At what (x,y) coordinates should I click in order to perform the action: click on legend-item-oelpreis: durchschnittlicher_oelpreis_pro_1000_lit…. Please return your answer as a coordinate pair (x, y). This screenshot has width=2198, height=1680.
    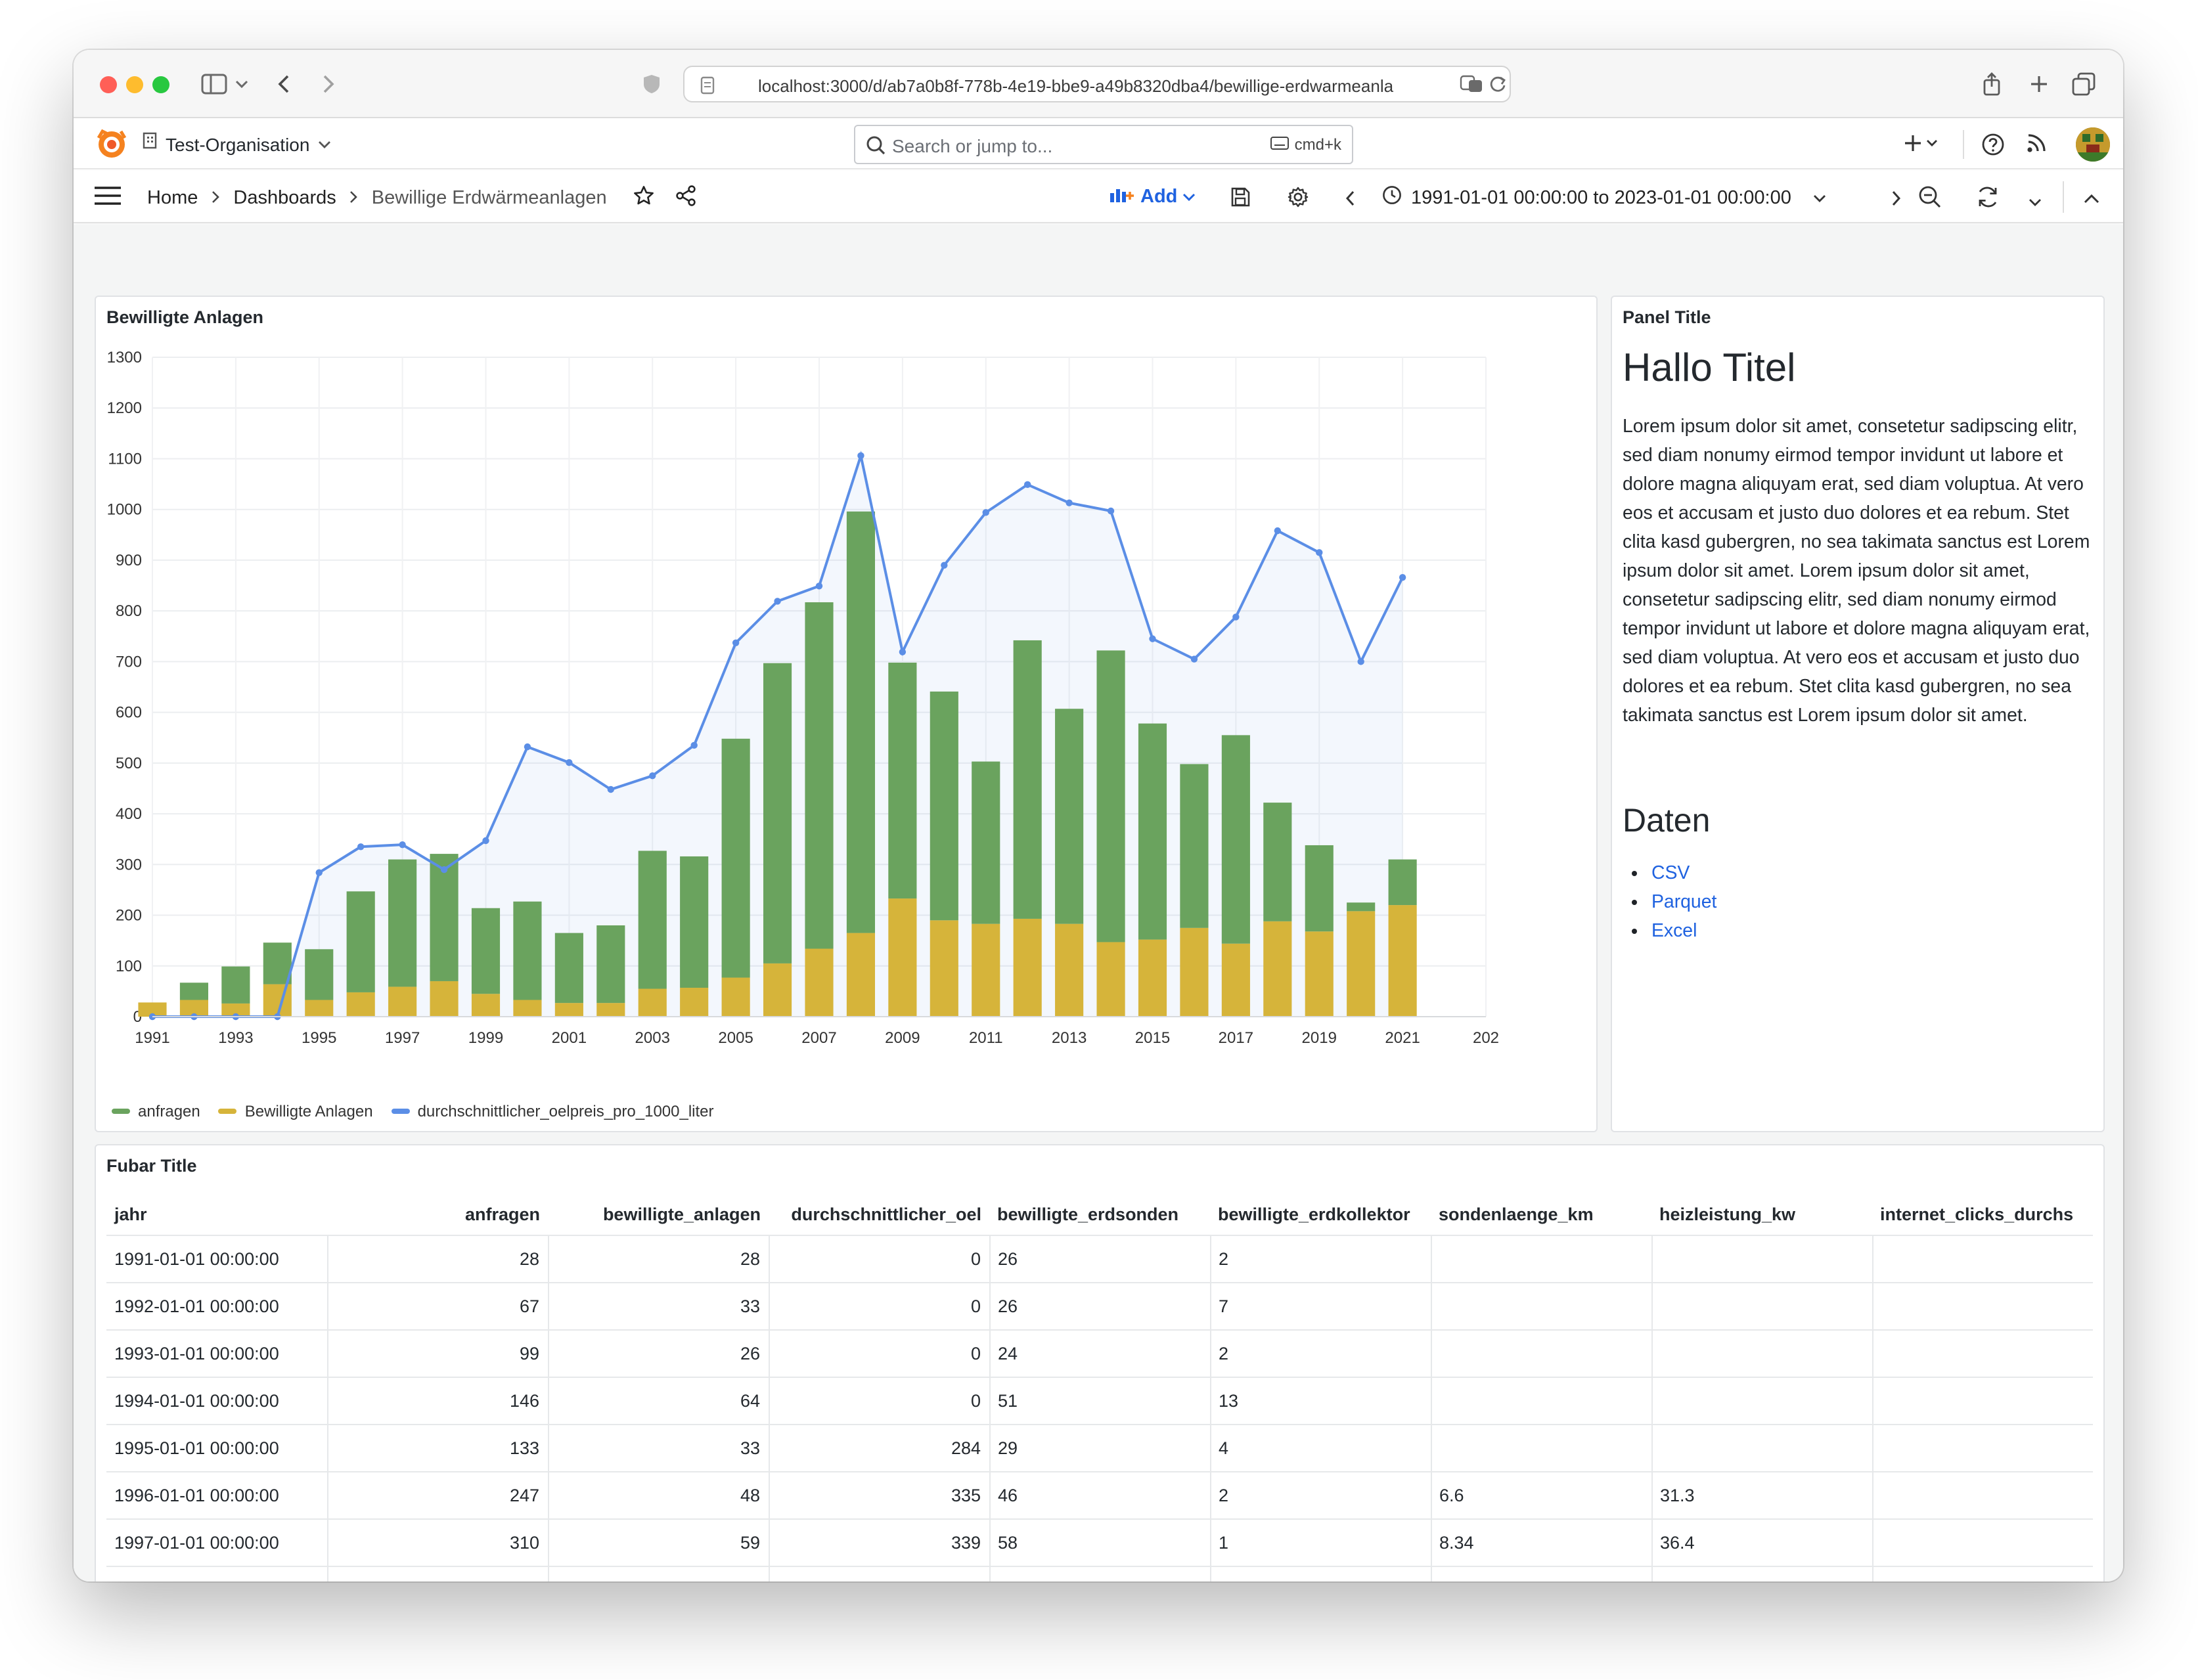
    Looking at the image, I should click on (553, 1111).